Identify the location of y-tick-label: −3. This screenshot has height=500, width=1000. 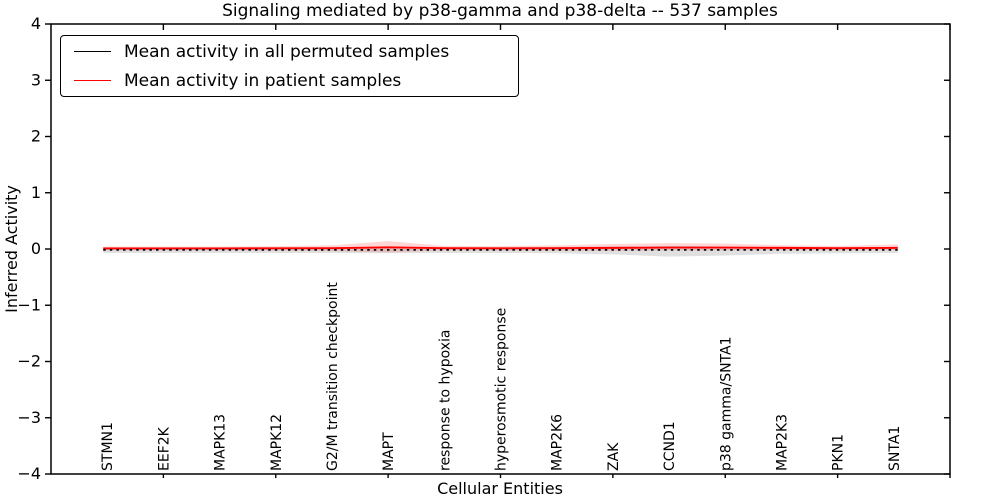
(29, 417).